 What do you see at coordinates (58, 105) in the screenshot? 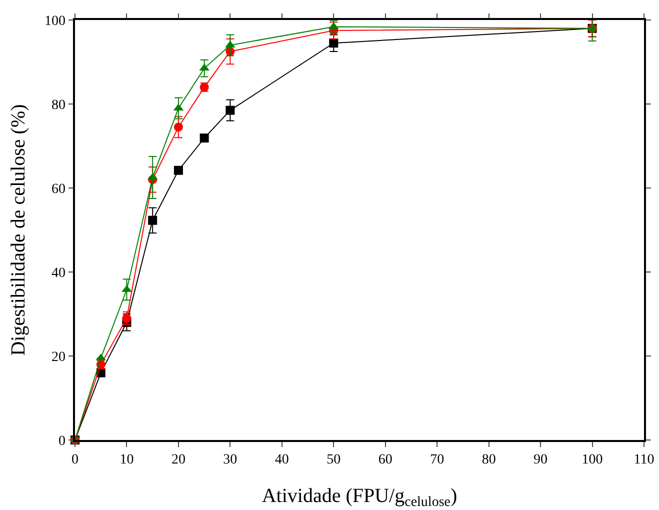
I see `y-tick-label: 80` at bounding box center [58, 105].